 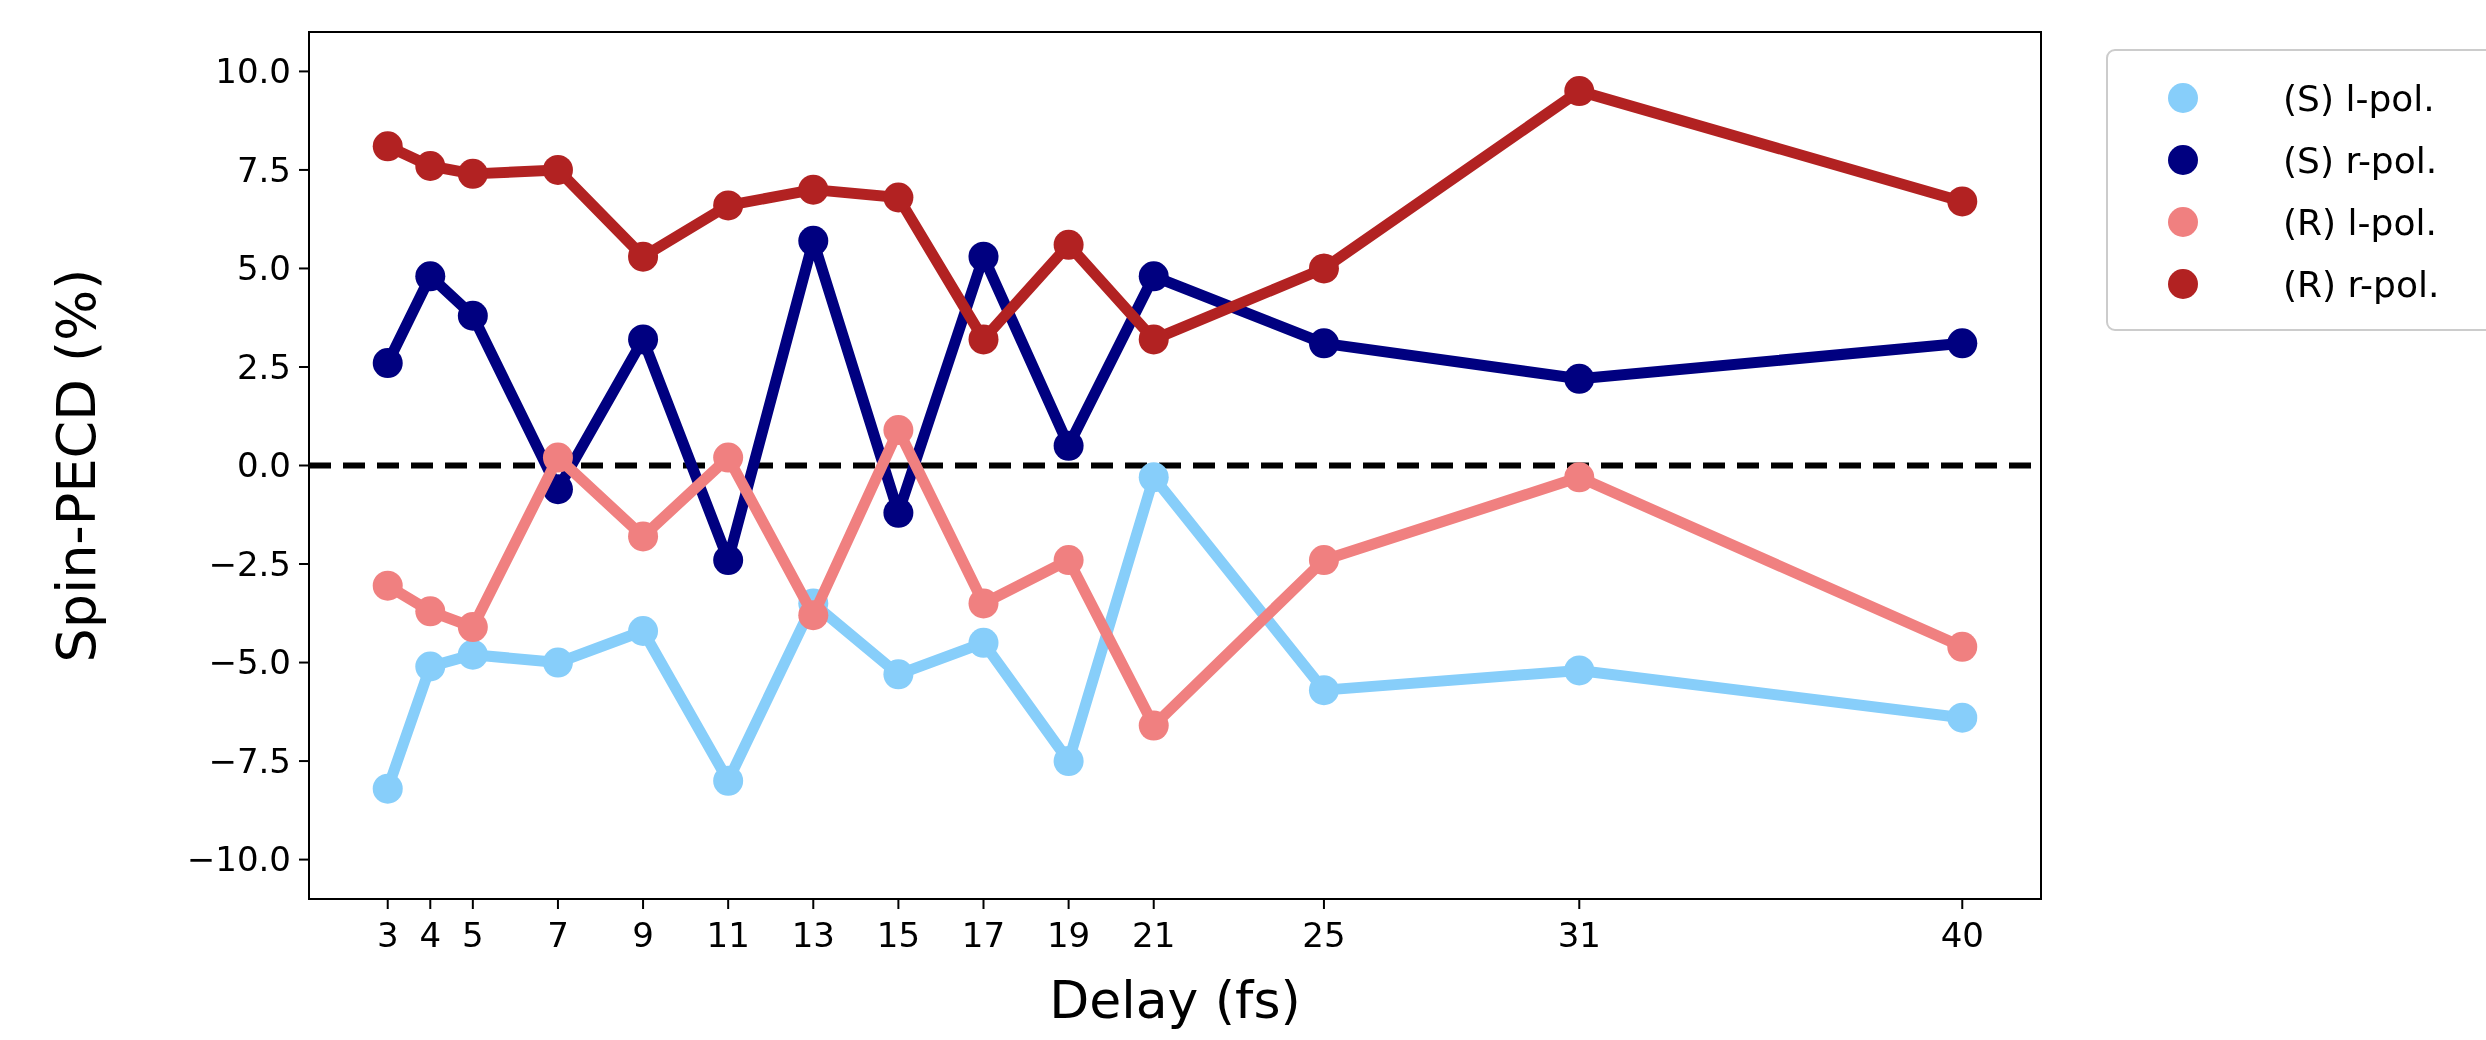 What do you see at coordinates (76, 465) in the screenshot?
I see `y-axis-title: Spin-PECD (%)` at bounding box center [76, 465].